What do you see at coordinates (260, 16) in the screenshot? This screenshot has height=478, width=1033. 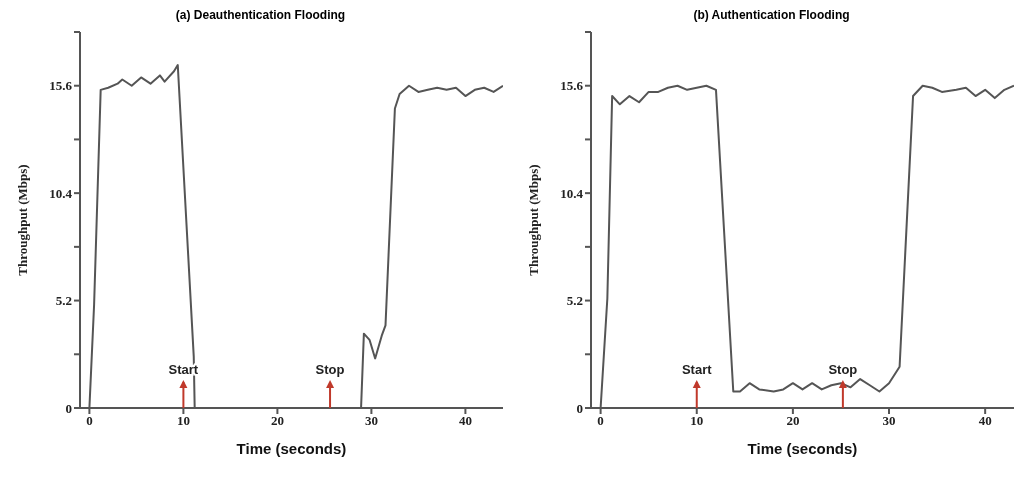 I see `chart-title: (a) Deauthentication Flooding` at bounding box center [260, 16].